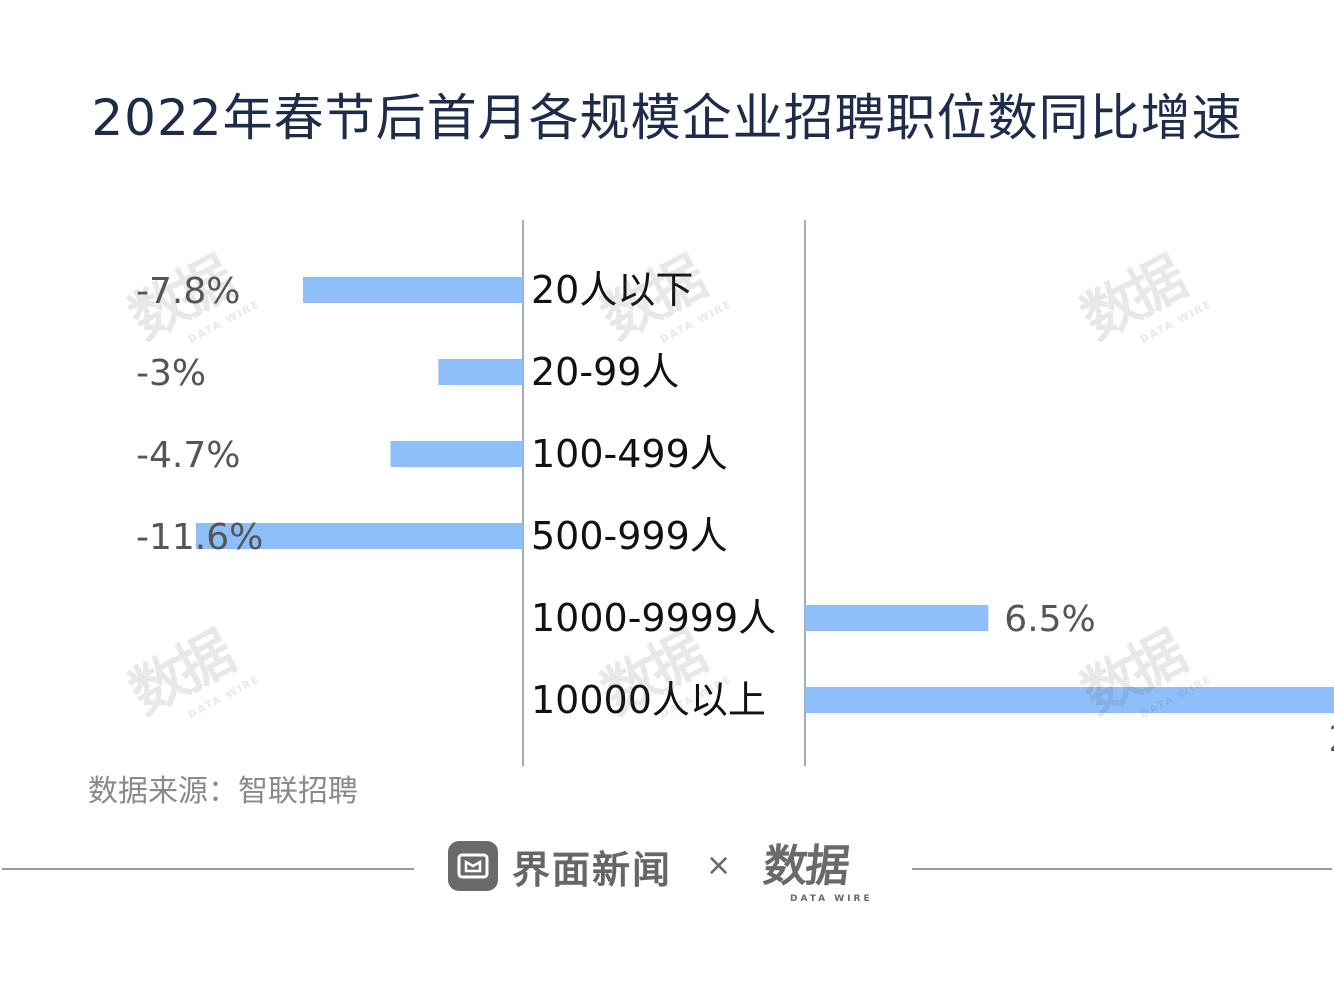 The image size is (1334, 988). Describe the element at coordinates (612, 290) in the screenshot. I see `category-label: 20人以下` at that location.